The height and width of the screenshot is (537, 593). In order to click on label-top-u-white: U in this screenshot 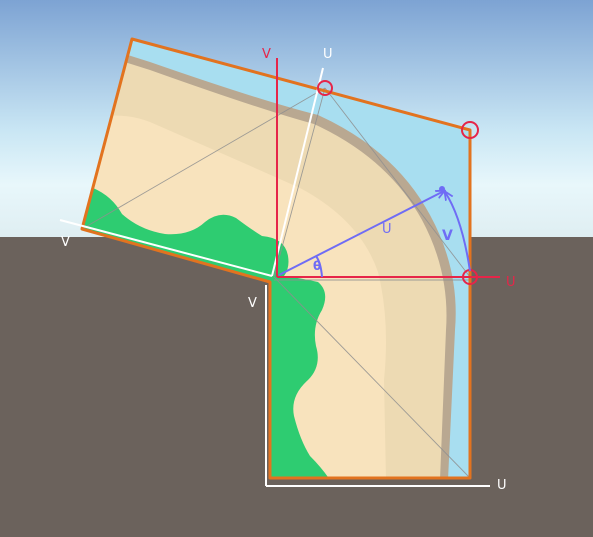, I will do `click(328, 54)`.